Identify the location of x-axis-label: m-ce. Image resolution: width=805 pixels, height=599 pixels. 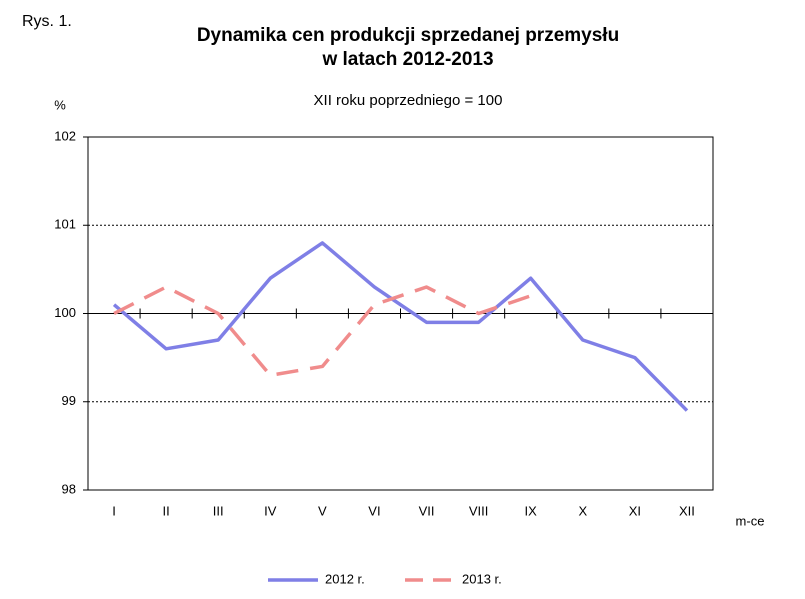
(750, 520).